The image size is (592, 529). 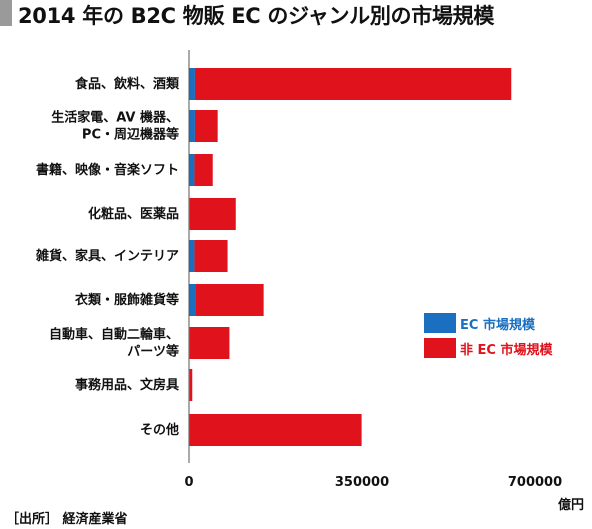 I want to click on category-label-5: 衣類・服飾雑貨等, so click(x=127, y=300).